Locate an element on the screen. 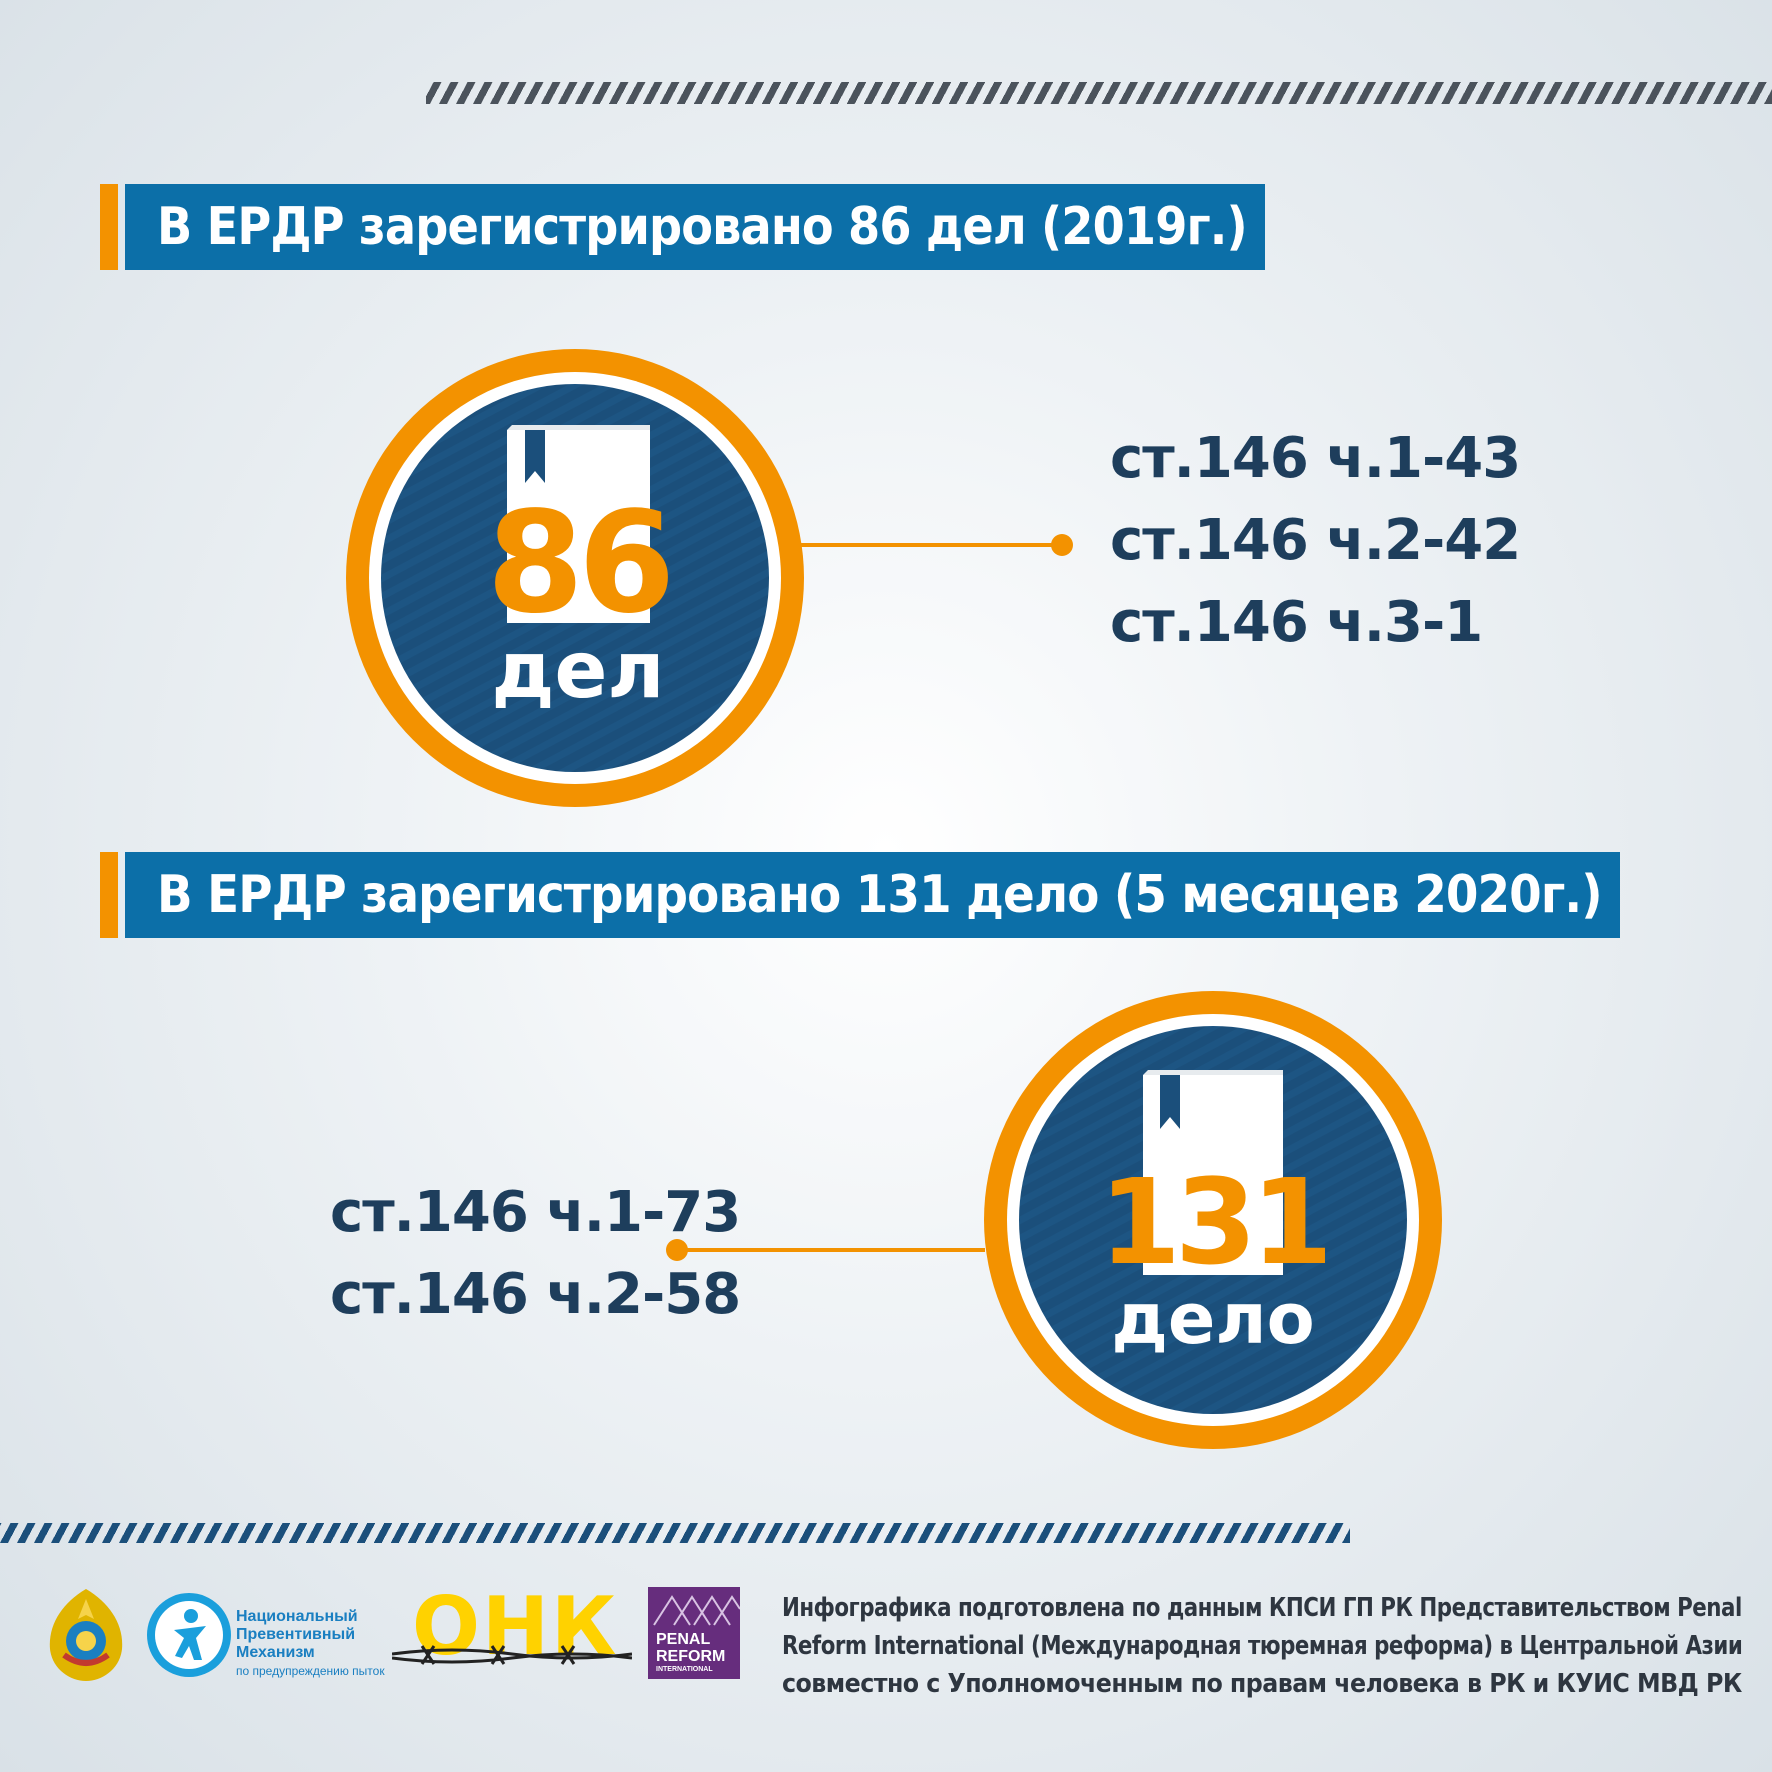 The image size is (1772, 1772). cases-2020-total: 131 is located at coordinates (1213, 1222).